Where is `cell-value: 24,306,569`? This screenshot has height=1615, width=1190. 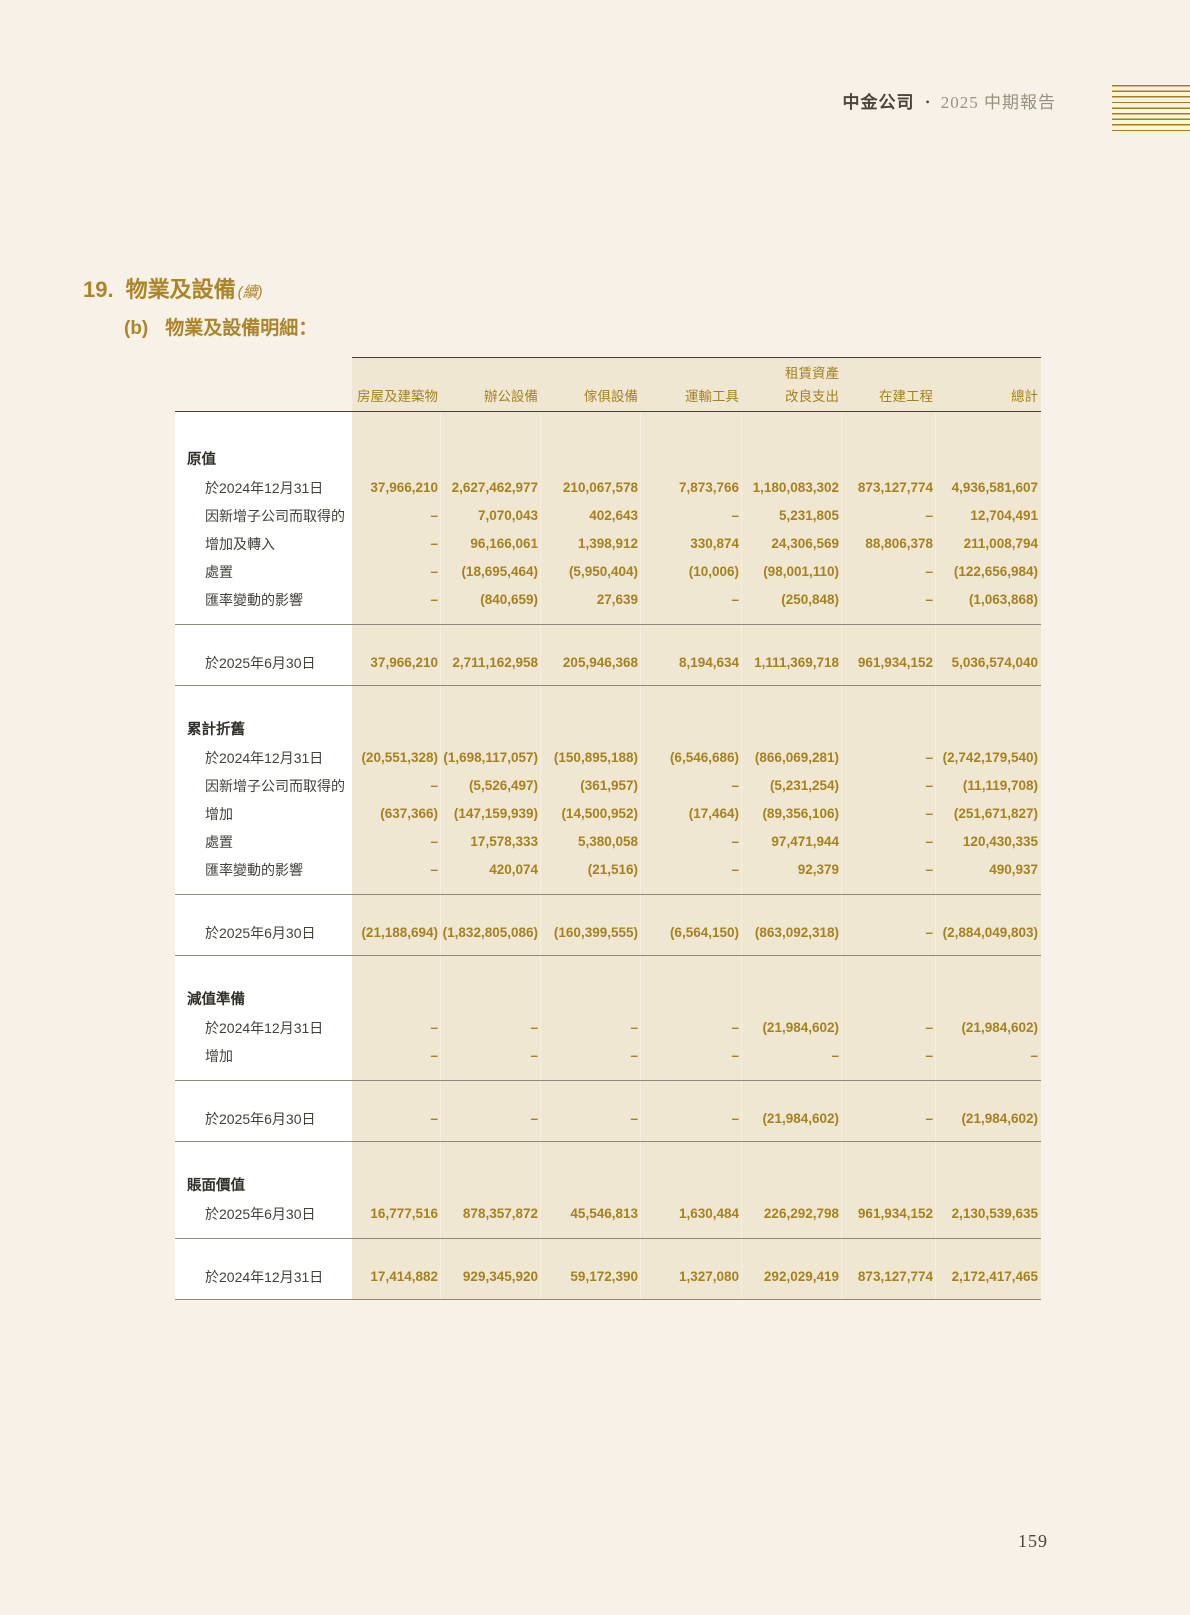
cell-value: 24,306,569 is located at coordinates (805, 543).